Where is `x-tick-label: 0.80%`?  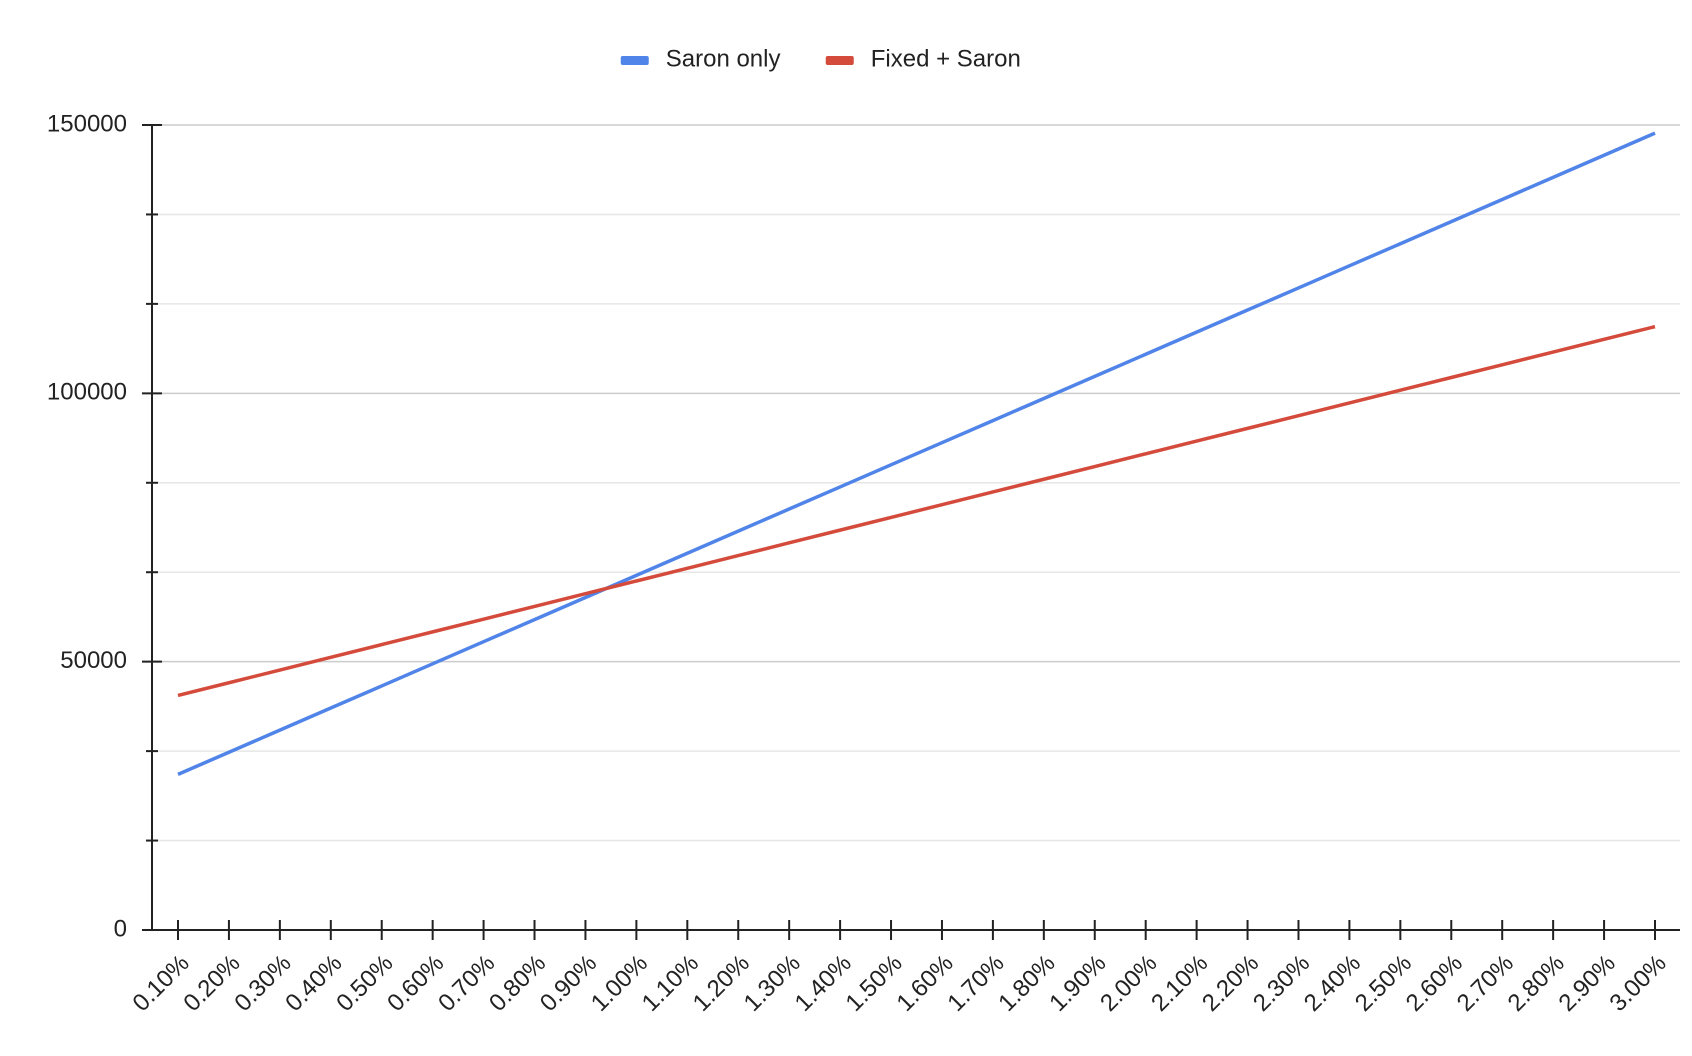
x-tick-label: 0.80% is located at coordinates (517, 983).